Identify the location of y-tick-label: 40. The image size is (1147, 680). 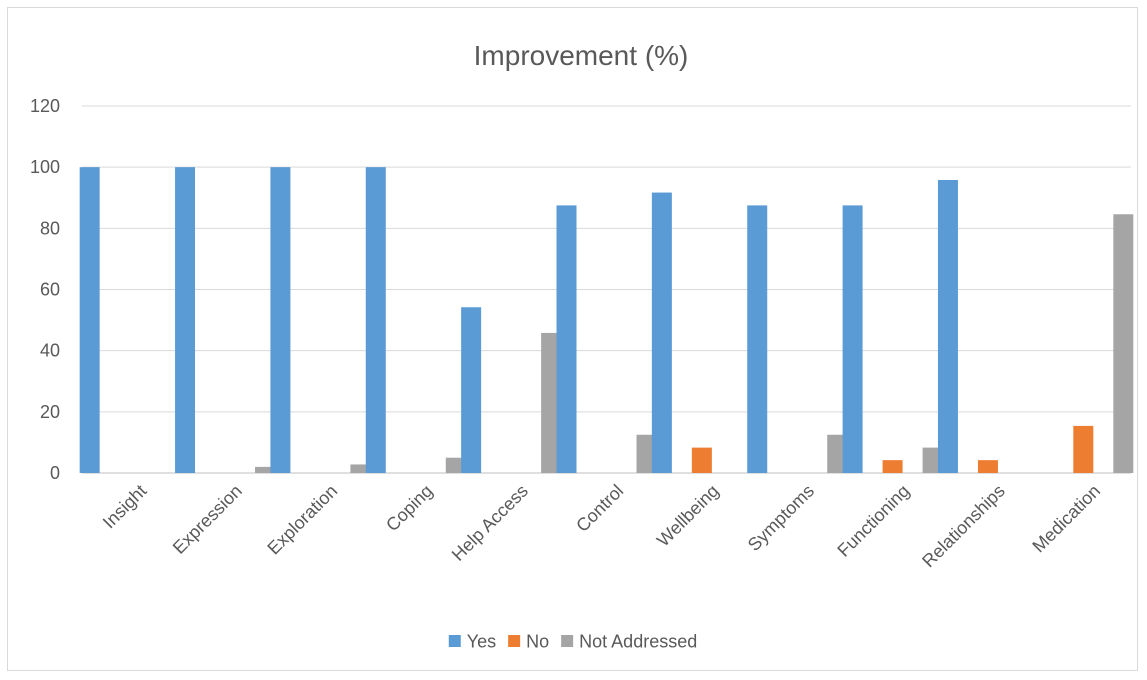
(50, 351).